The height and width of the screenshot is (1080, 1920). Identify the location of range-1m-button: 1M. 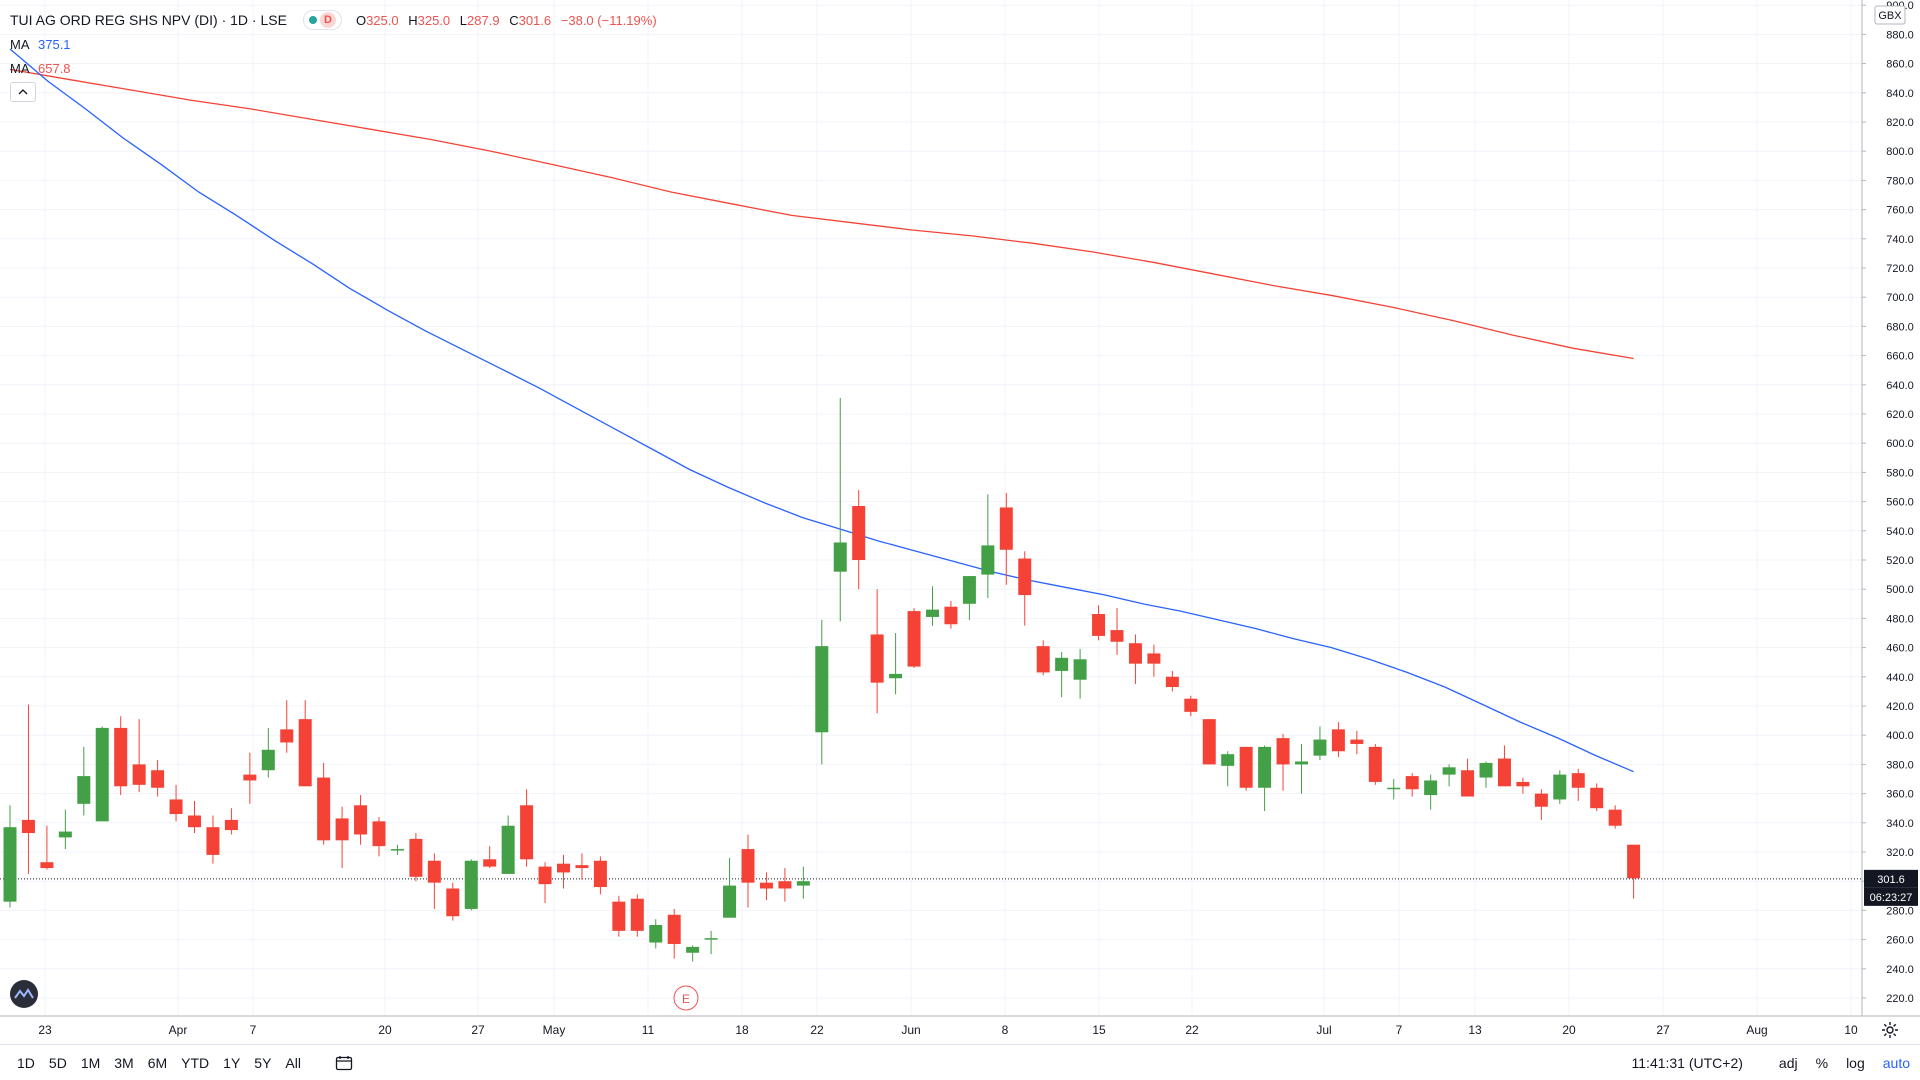
(90, 1063).